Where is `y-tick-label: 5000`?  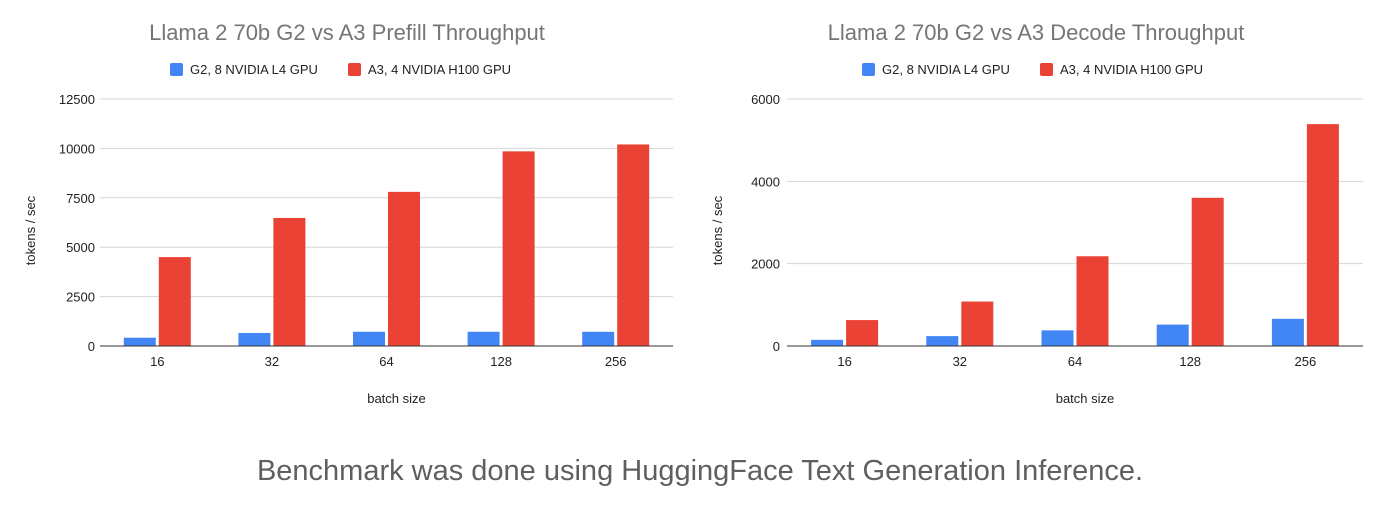 y-tick-label: 5000 is located at coordinates (80, 247).